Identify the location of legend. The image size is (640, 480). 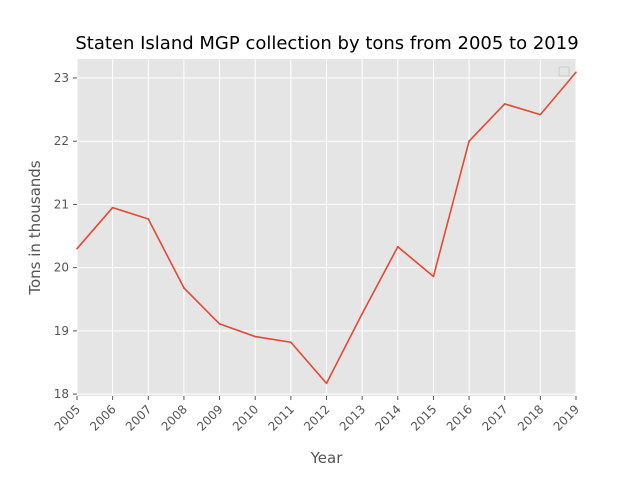
(564, 71).